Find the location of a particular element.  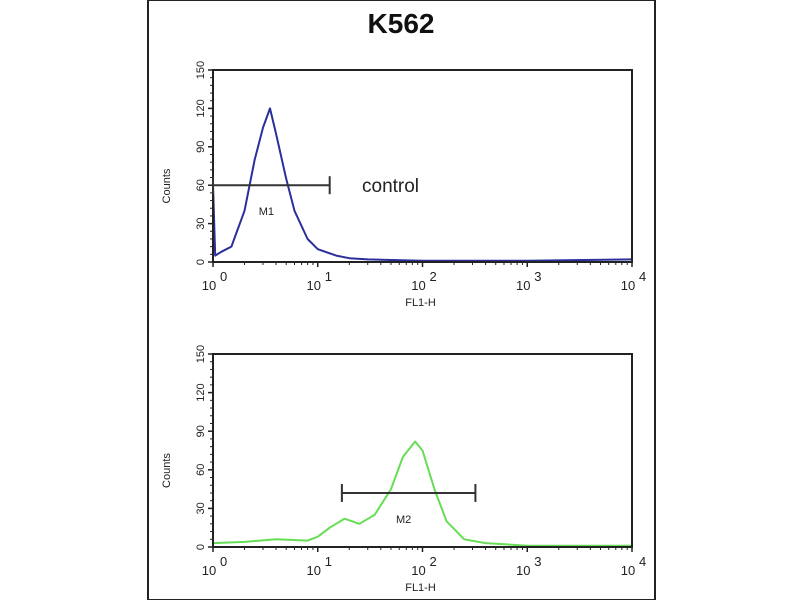

annotation-label: control is located at coordinates (390, 186).